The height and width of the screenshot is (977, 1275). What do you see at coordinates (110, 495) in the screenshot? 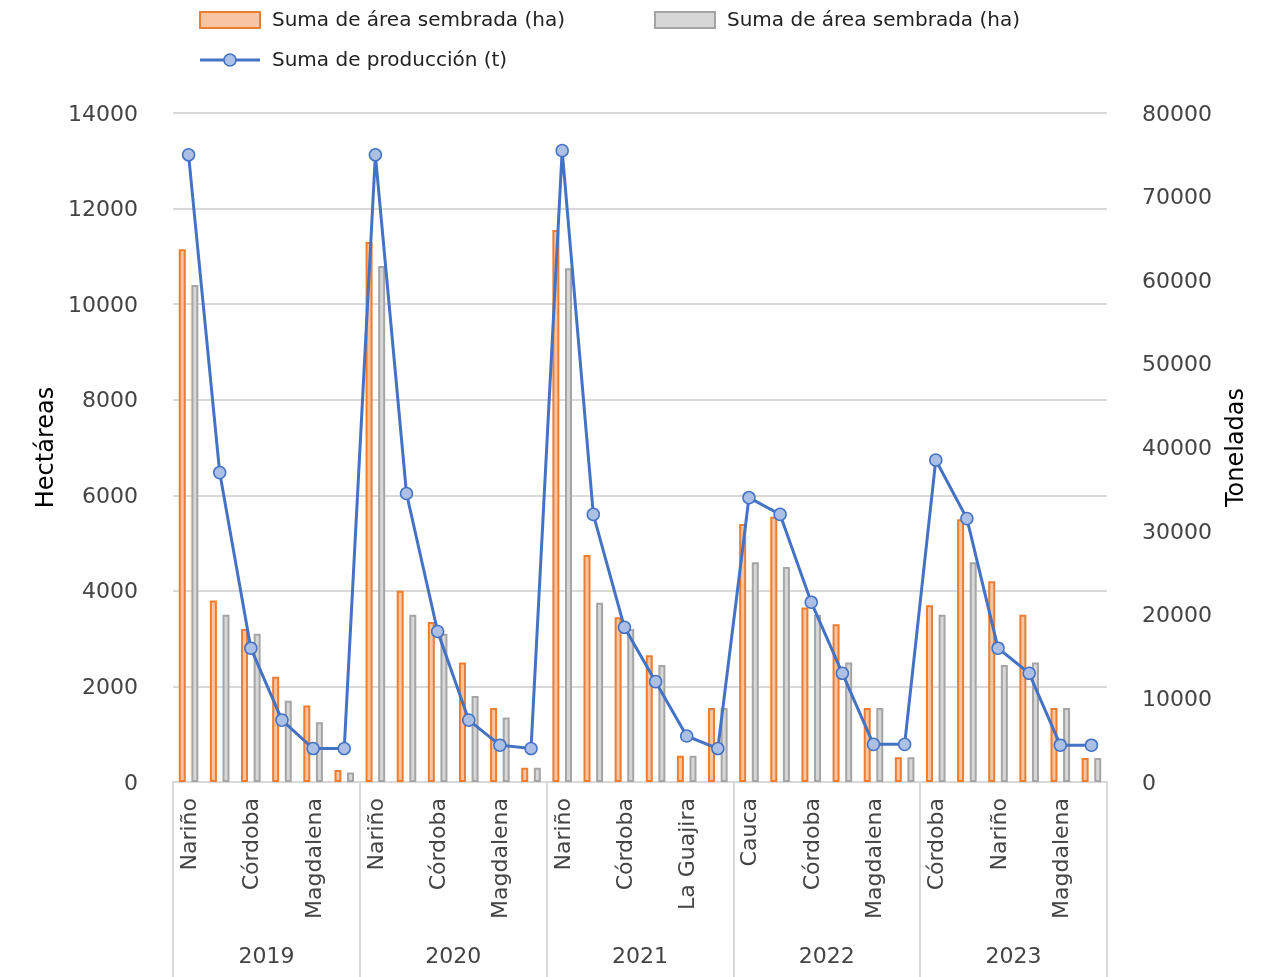
I see `y-tick-label: 6000` at bounding box center [110, 495].